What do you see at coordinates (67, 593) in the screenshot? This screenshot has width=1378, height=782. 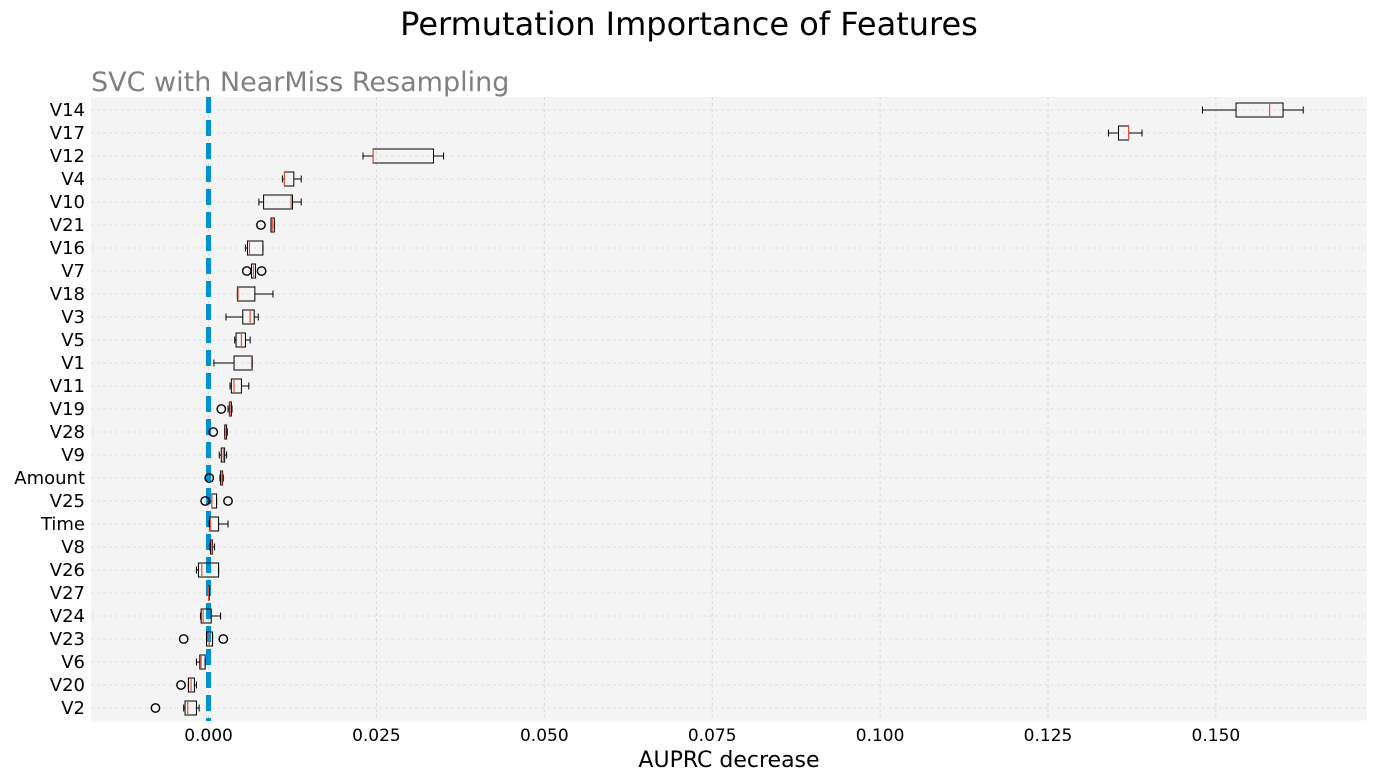 I see `y-tick-label: V27` at bounding box center [67, 593].